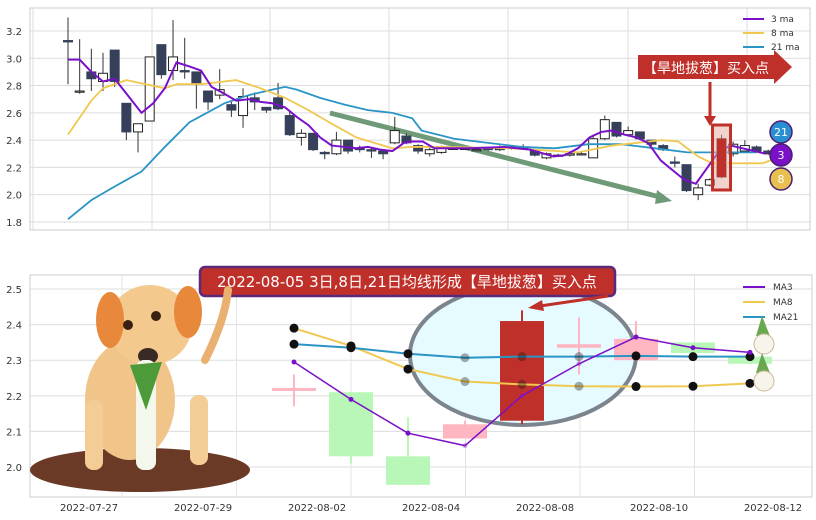 This screenshot has width=816, height=520. What do you see at coordinates (14, 87) in the screenshot?
I see `y-tick-label: 2.8` at bounding box center [14, 87].